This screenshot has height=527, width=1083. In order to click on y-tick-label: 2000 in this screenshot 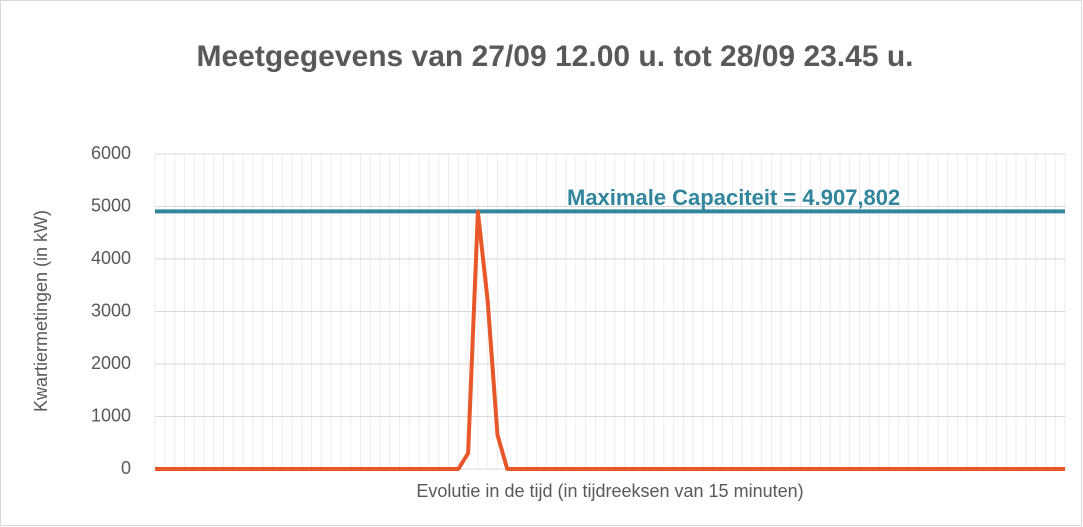, I will do `click(111, 363)`.